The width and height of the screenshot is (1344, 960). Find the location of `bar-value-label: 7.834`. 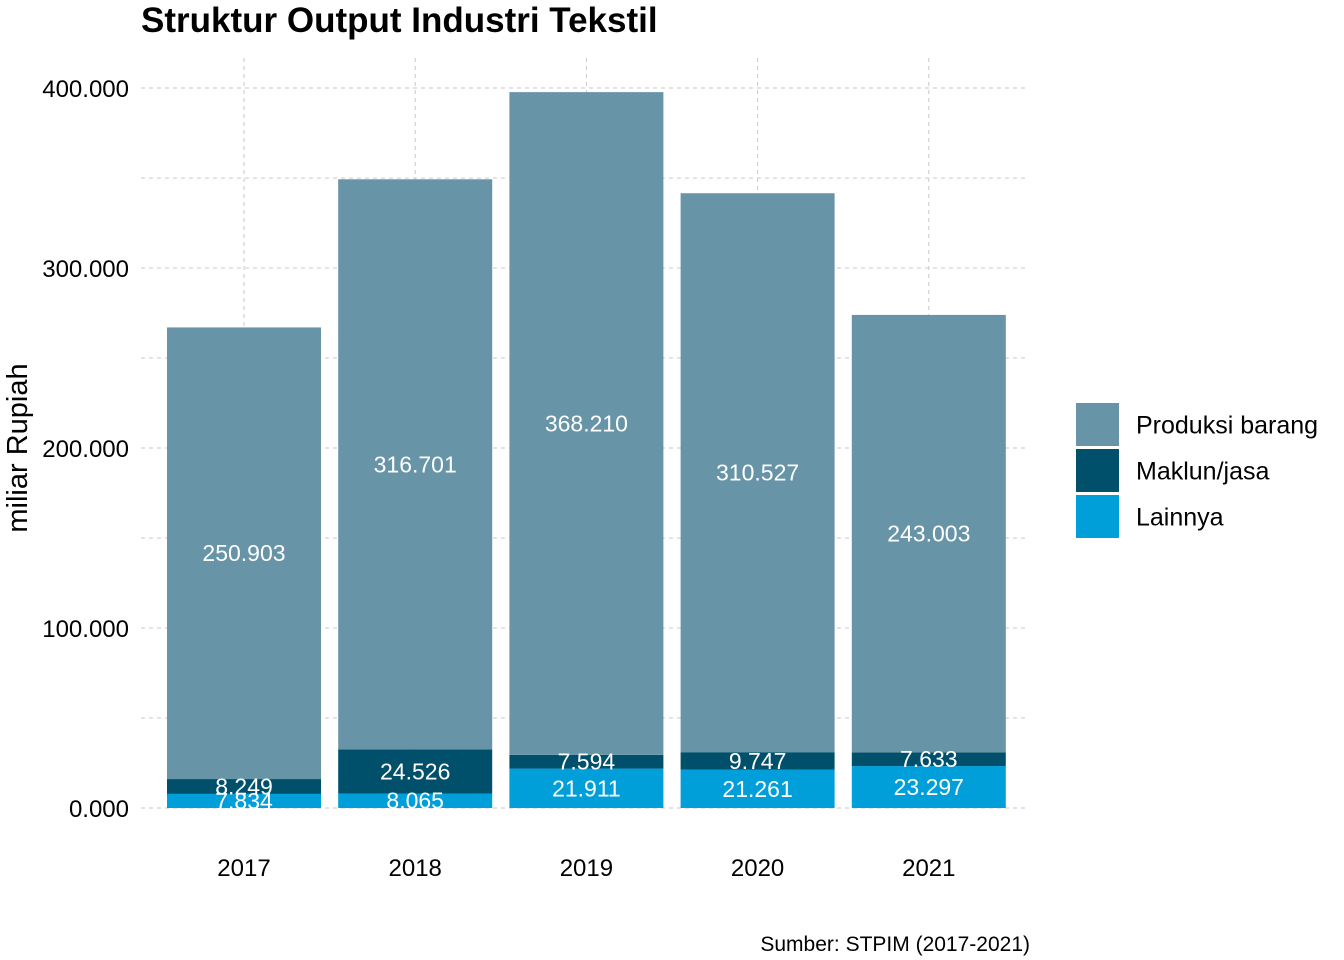

bar-value-label: 7.834 is located at coordinates (244, 801).